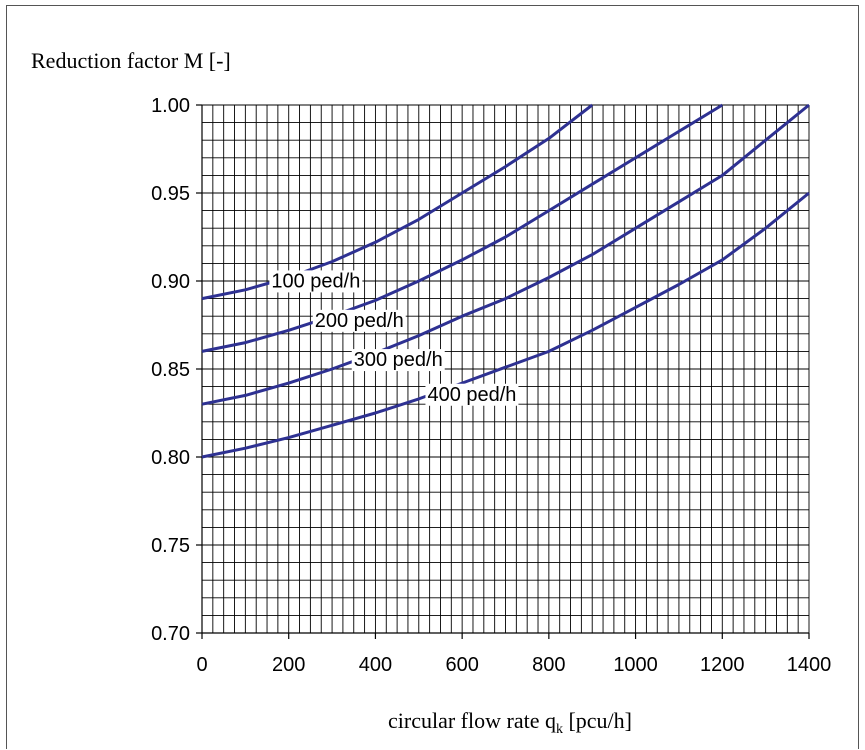 The height and width of the screenshot is (750, 865). What do you see at coordinates (201, 665) in the screenshot?
I see `x-tick-label: 0` at bounding box center [201, 665].